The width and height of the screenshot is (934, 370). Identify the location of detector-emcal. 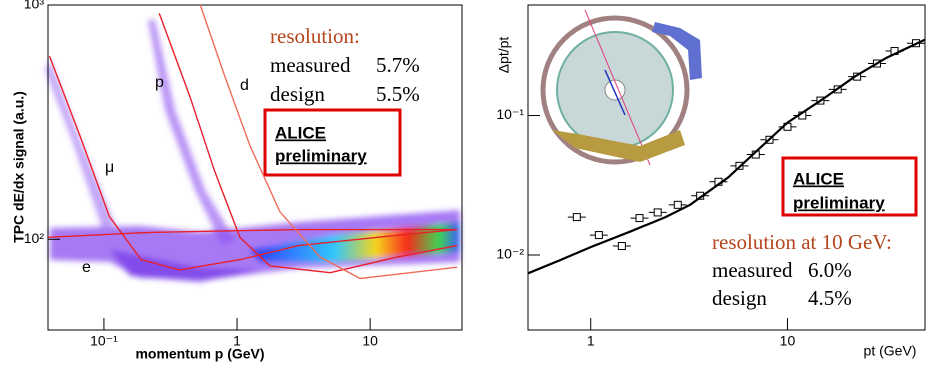
(677, 51).